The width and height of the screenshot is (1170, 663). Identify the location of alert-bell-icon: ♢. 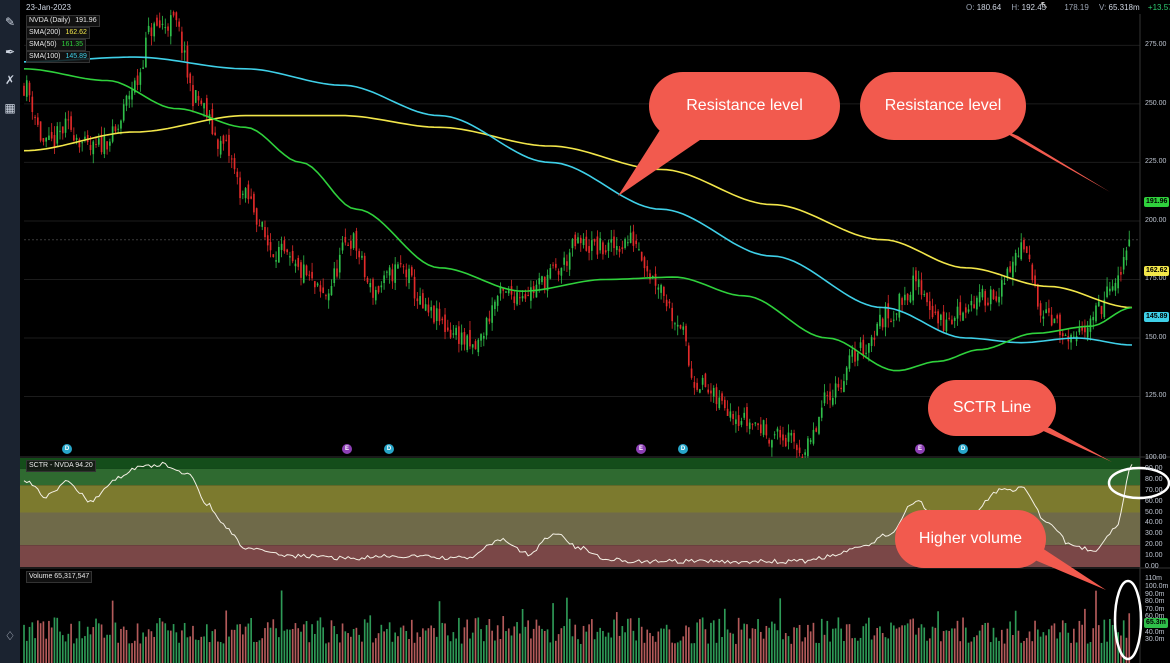
(10, 636).